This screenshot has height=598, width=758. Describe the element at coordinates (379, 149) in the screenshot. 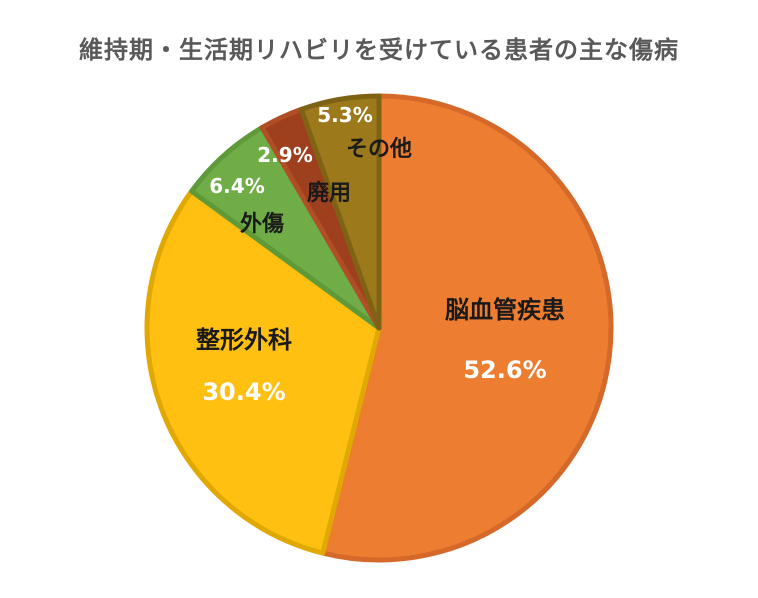

I see `slice-name-label: その他` at that location.